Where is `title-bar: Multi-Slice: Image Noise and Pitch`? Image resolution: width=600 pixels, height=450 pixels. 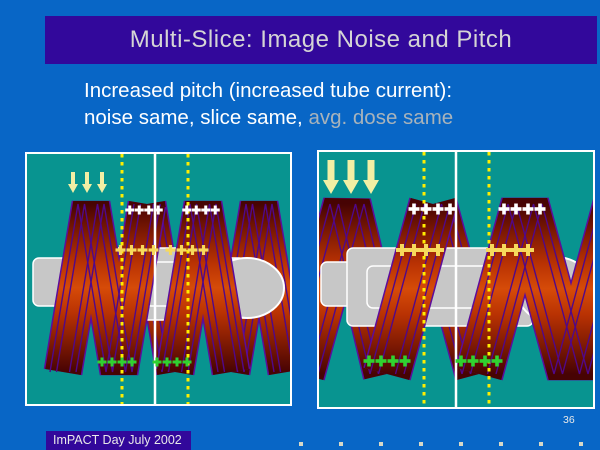 title-bar: Multi-Slice: Image Noise and Pitch is located at coordinates (321, 40).